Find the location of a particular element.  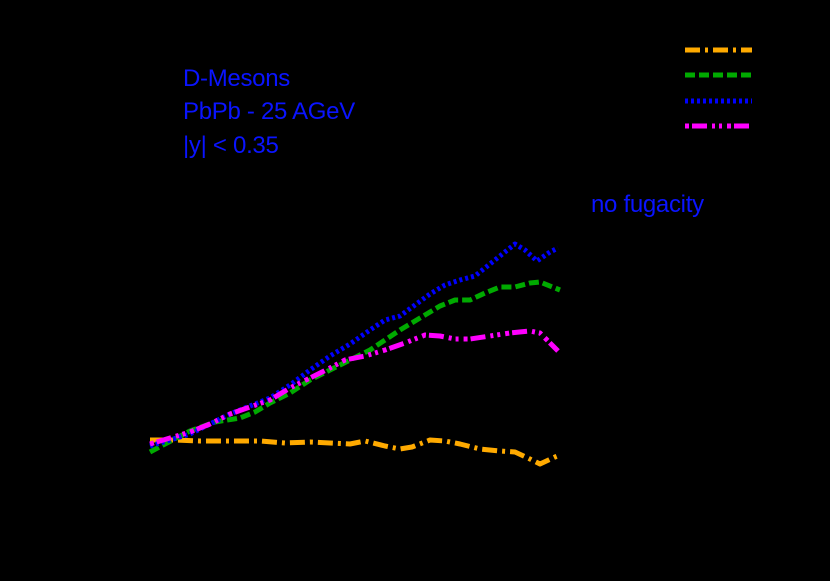

annotation-rapidity-cut: |y| < 0.35 is located at coordinates (231, 145).